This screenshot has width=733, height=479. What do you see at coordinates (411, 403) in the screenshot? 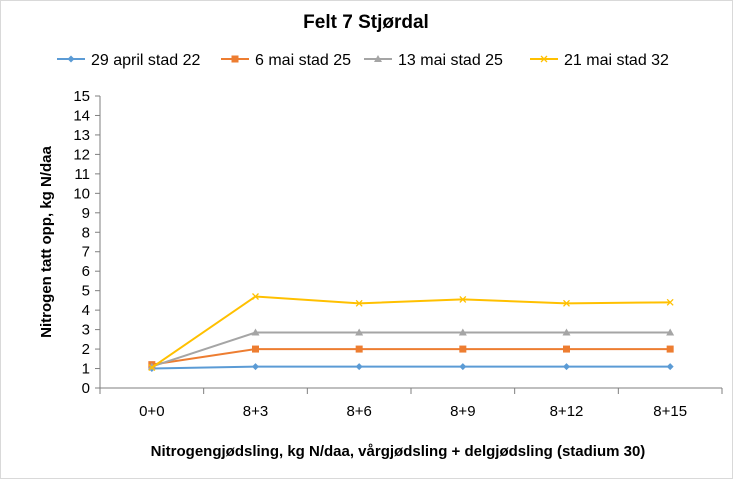
I see `x-axis: 0+0 8+3 8+6 8+9 8+12 8+15` at bounding box center [411, 403].